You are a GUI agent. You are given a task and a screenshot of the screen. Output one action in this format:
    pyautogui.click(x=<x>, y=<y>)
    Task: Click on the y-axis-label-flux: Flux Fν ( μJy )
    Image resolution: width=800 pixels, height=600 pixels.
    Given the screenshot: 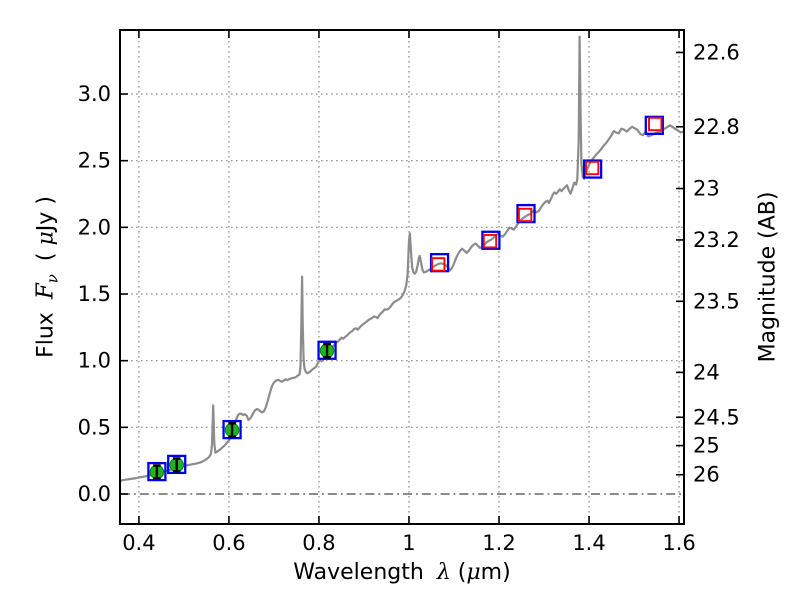 What is the action you would take?
    pyautogui.click(x=47, y=277)
    